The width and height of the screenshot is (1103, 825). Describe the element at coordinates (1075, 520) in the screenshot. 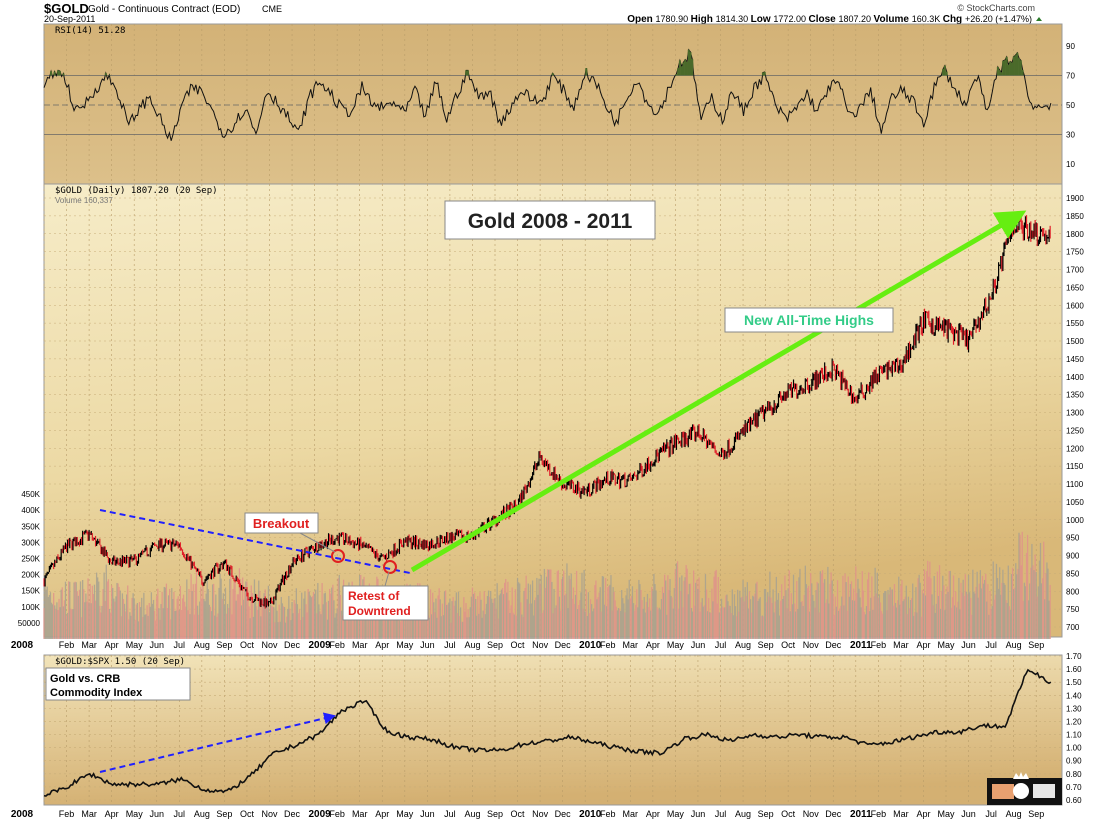

I see `y-tick-label: 1000` at that location.